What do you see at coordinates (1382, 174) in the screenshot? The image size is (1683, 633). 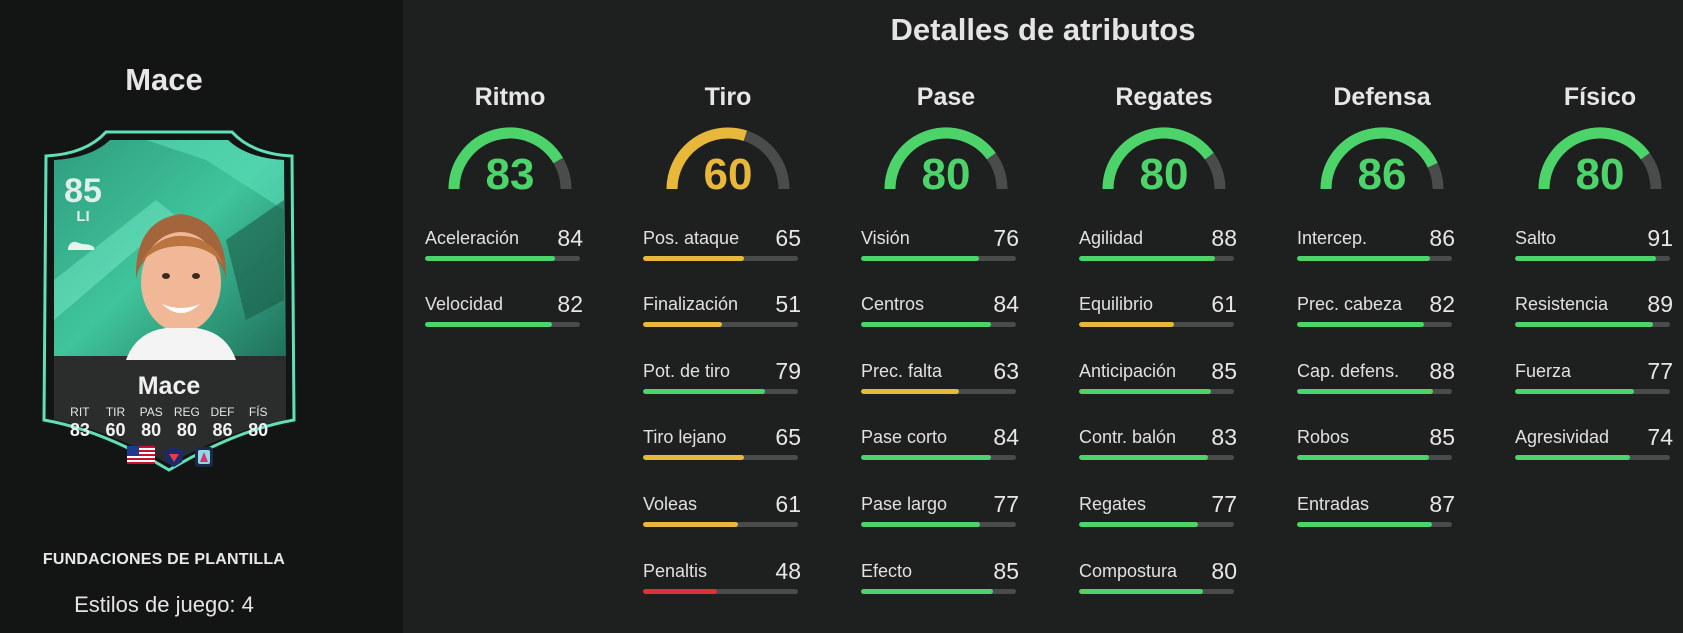 I see `category-value: 86` at bounding box center [1382, 174].